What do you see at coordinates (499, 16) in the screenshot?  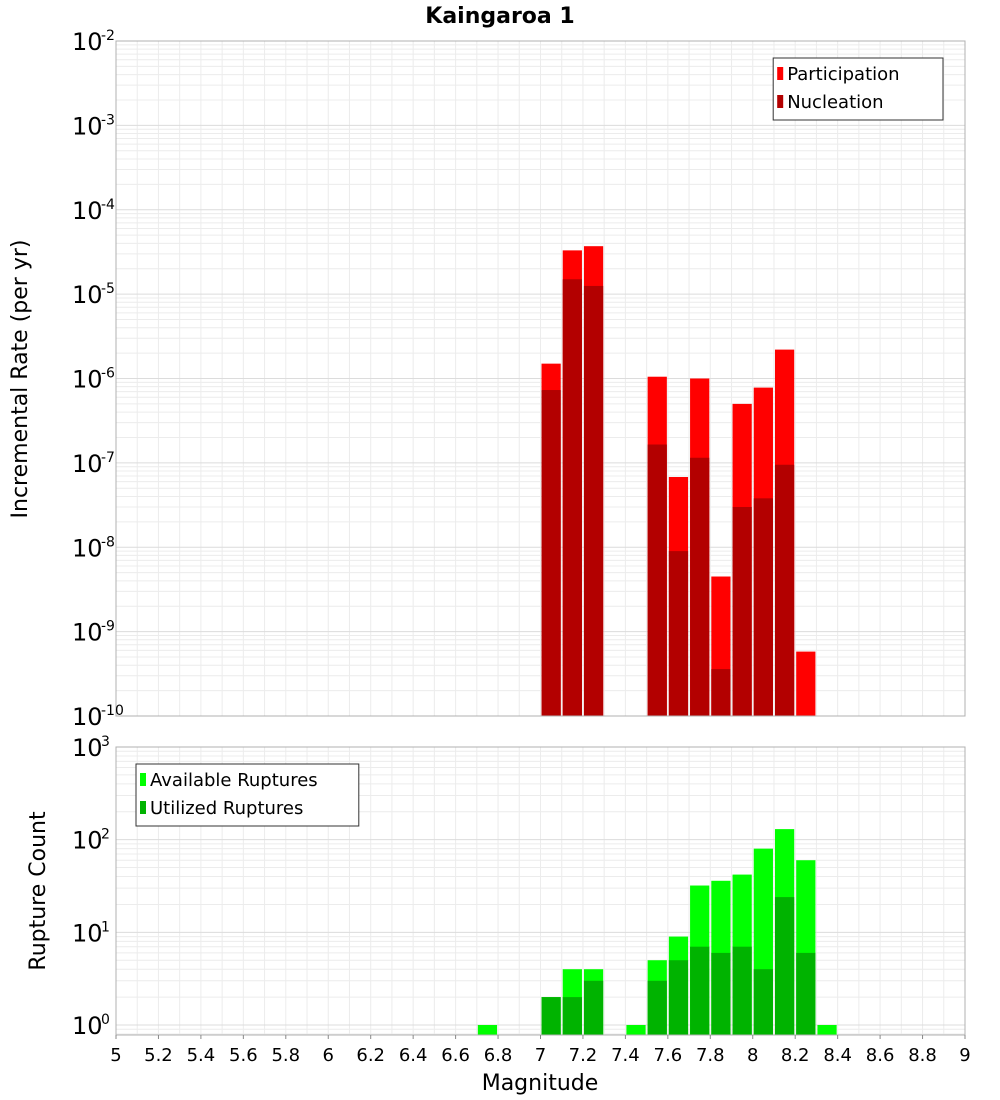 I see `chart-title: Kaingaroa 1` at bounding box center [499, 16].